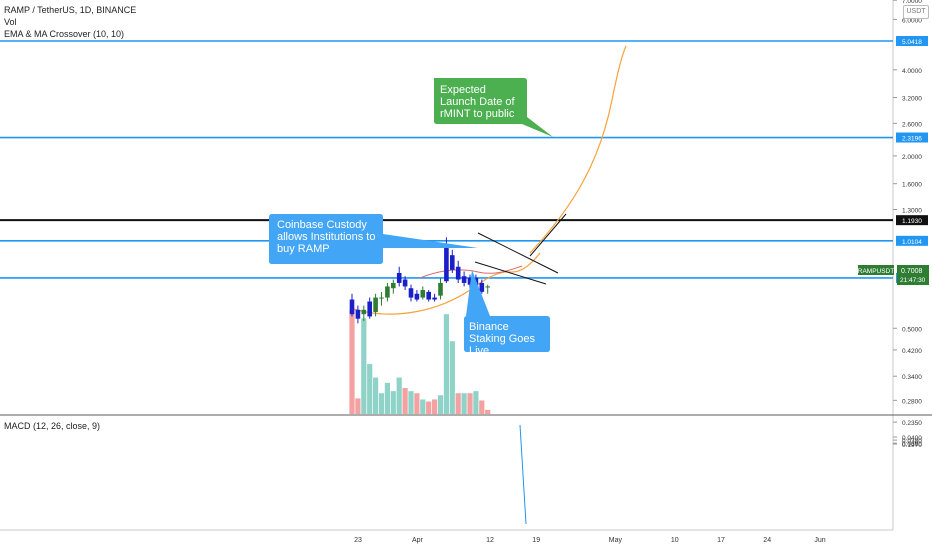  What do you see at coordinates (819, 540) in the screenshot?
I see `time-tick-label: Jun` at bounding box center [819, 540].